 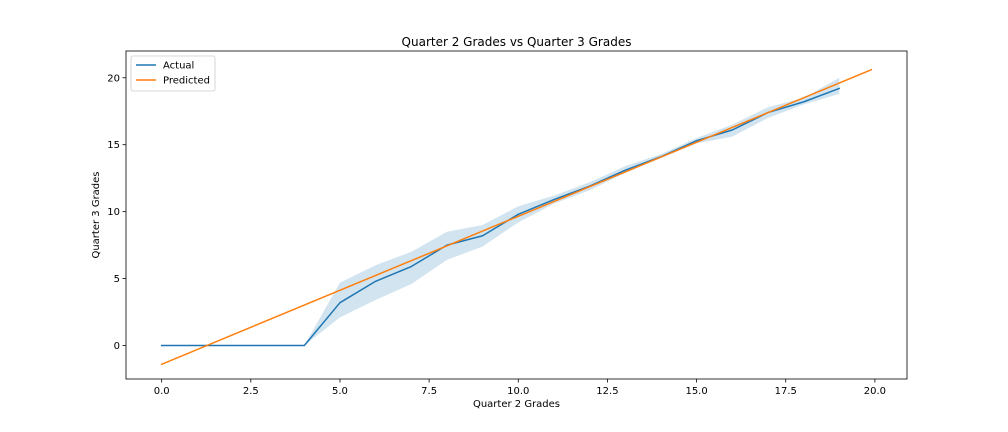 I want to click on y-tick-label: 10, so click(x=113, y=212).